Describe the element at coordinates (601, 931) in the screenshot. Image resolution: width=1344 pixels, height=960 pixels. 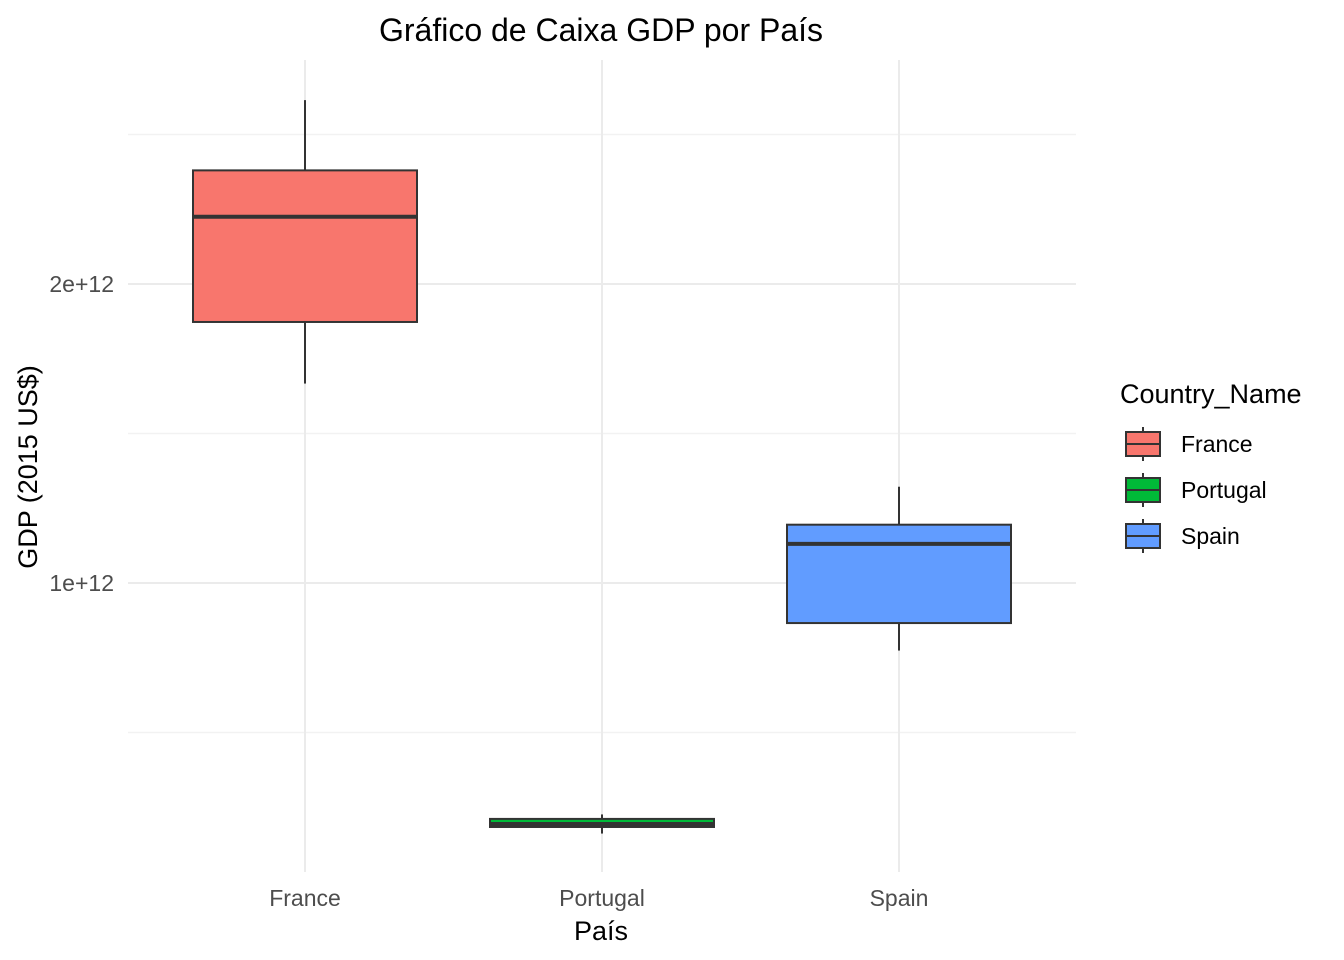
I see `x-axis-title: País` at that location.